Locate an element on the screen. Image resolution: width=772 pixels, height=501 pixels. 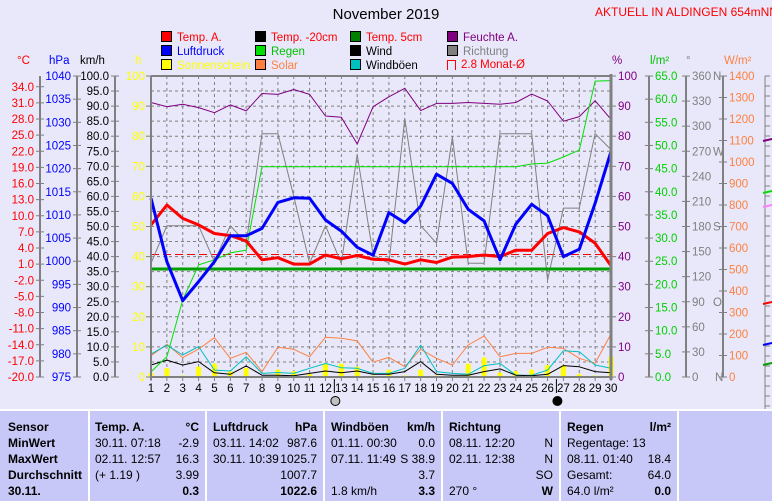
solar-tick-label: 0 is located at coordinates (732, 378).